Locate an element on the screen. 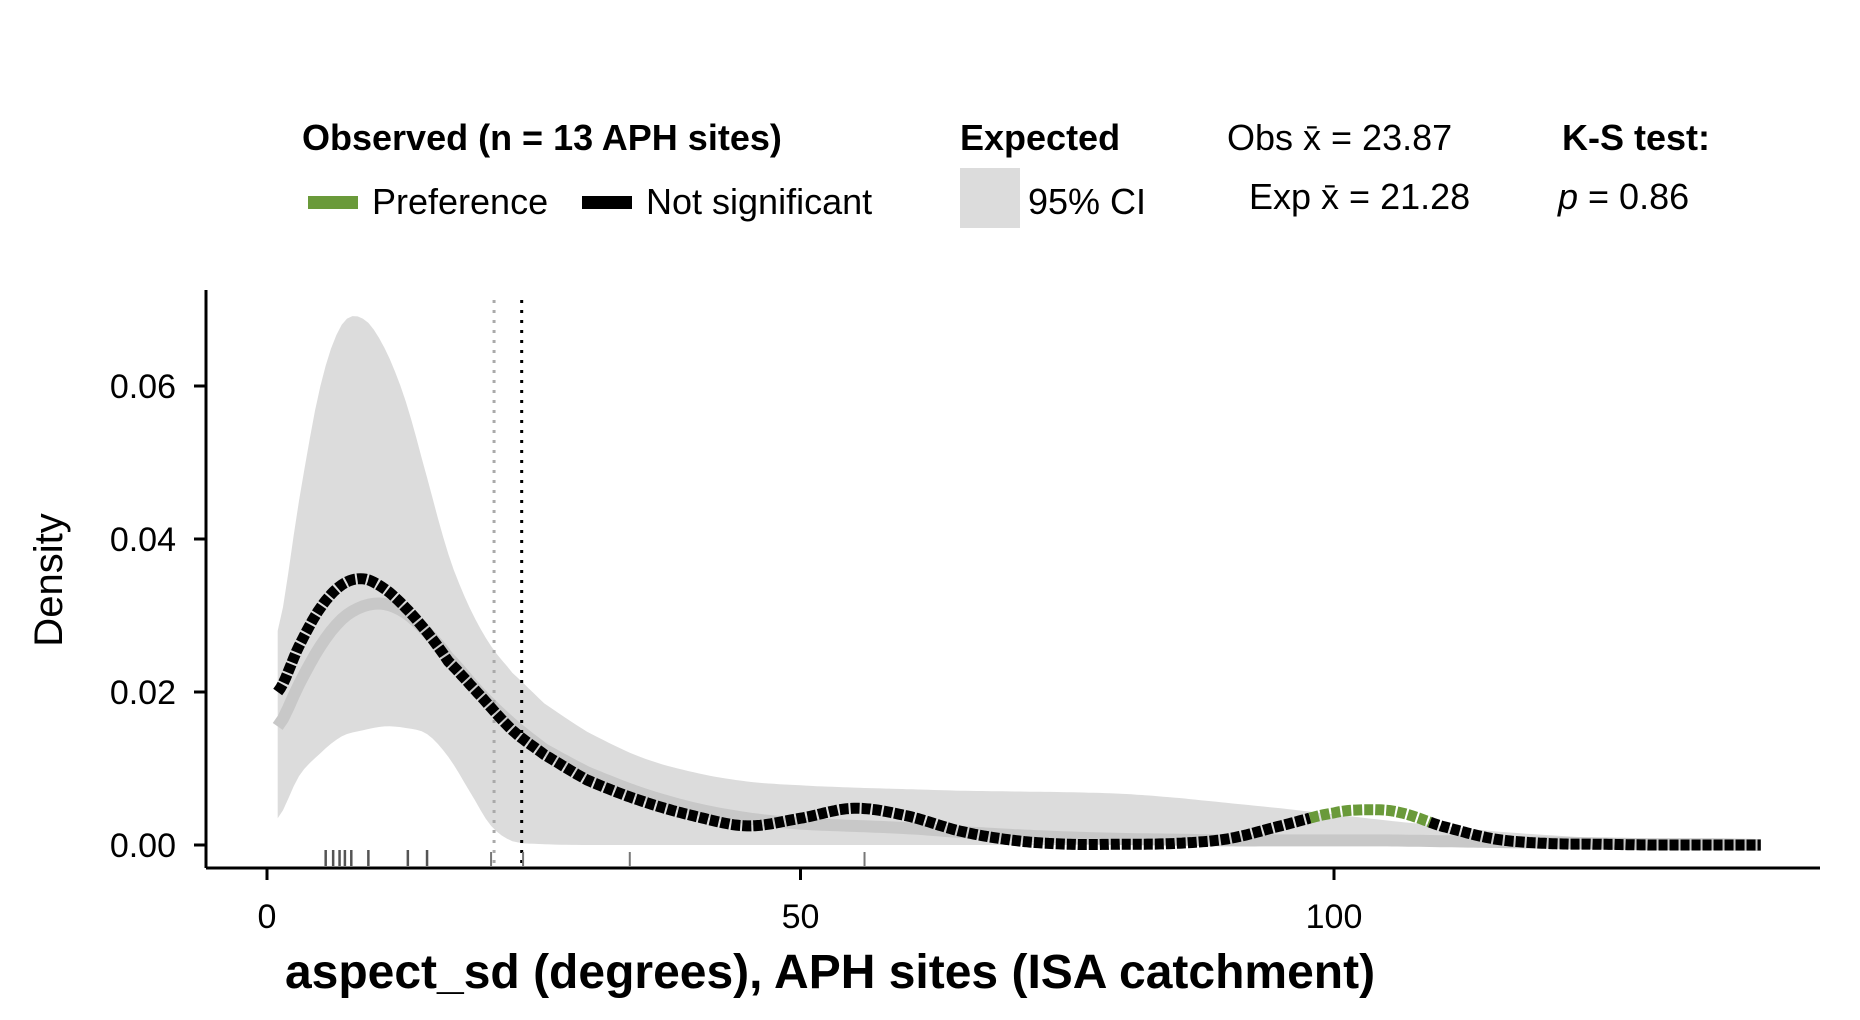 The image size is (1860, 1020). legend-ks-p: p = 0.86 is located at coordinates (1623, 196).